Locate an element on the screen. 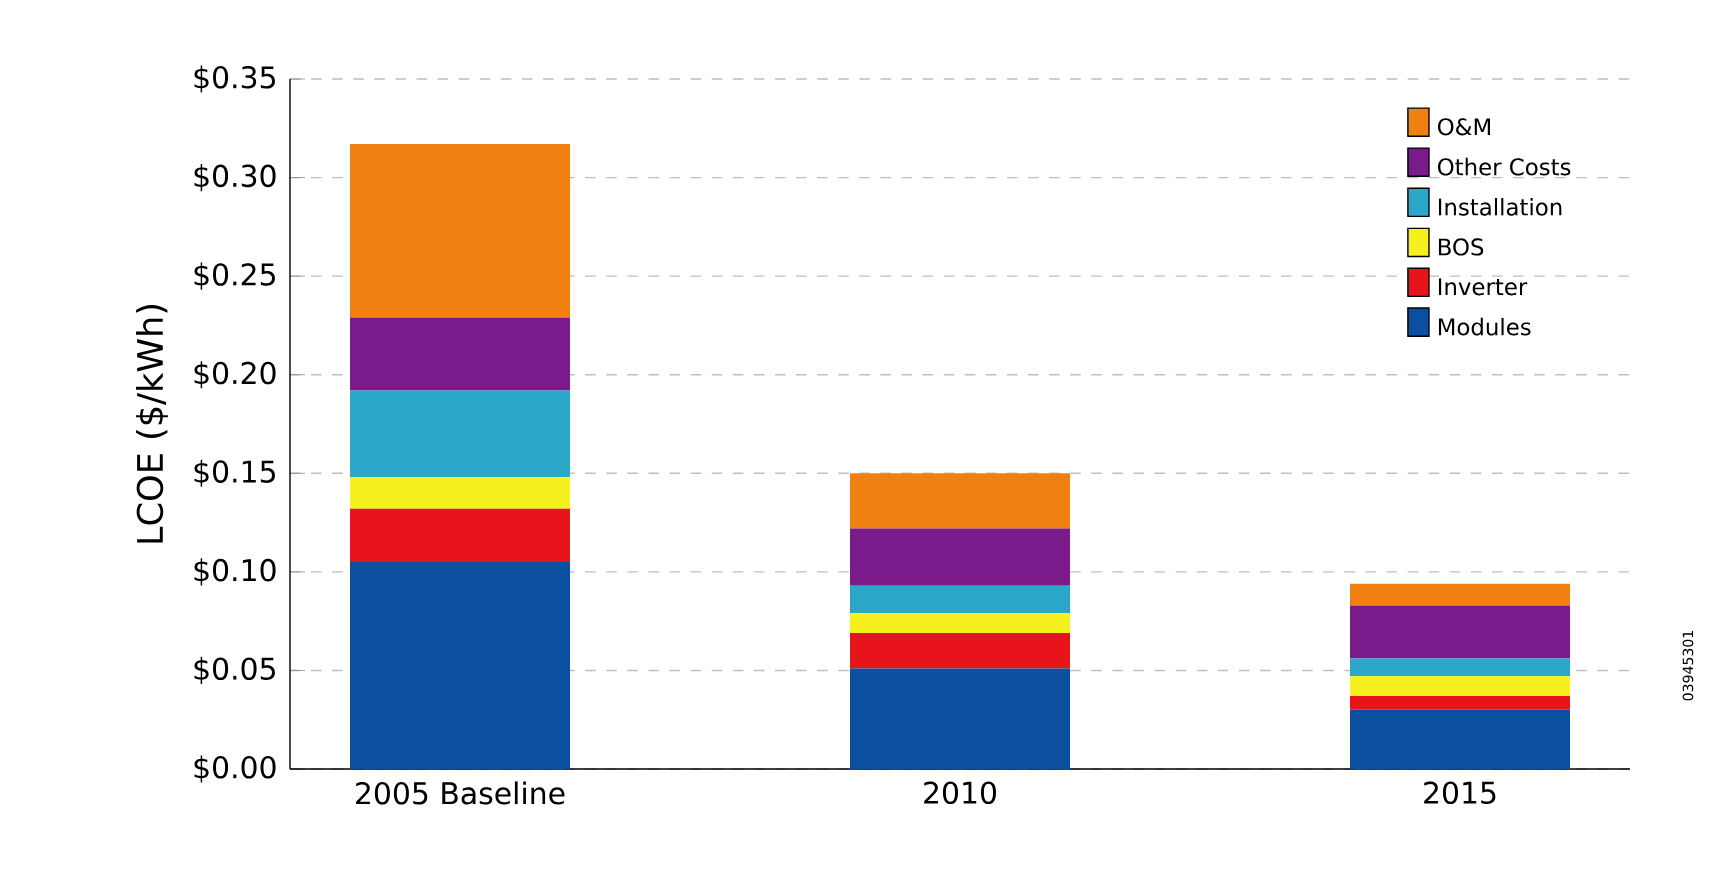 This screenshot has height=894, width=1719. x-tick-label: 2015 is located at coordinates (1460, 793).